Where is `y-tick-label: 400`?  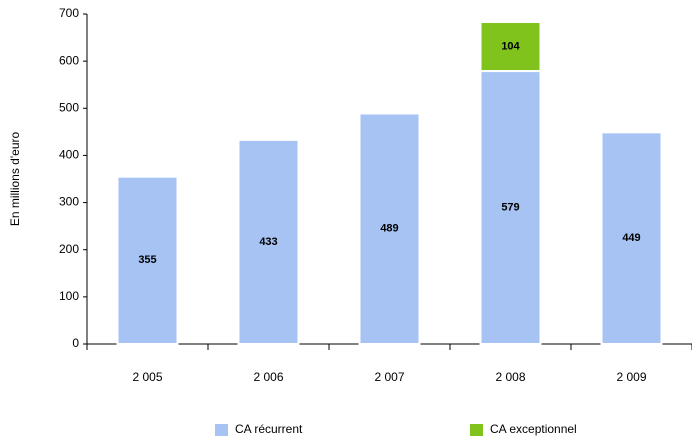
y-tick-label: 400 is located at coordinates (69, 155).